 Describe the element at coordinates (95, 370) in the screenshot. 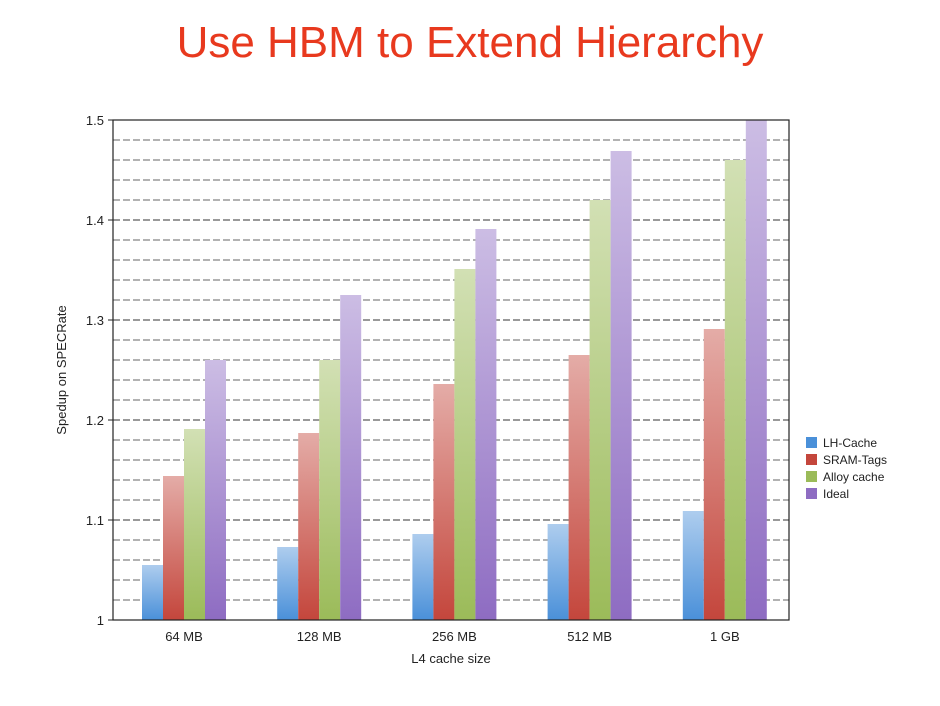

I see `y-tick-labels: 1 1.1 1.2 1.3 1.4 1.5` at that location.